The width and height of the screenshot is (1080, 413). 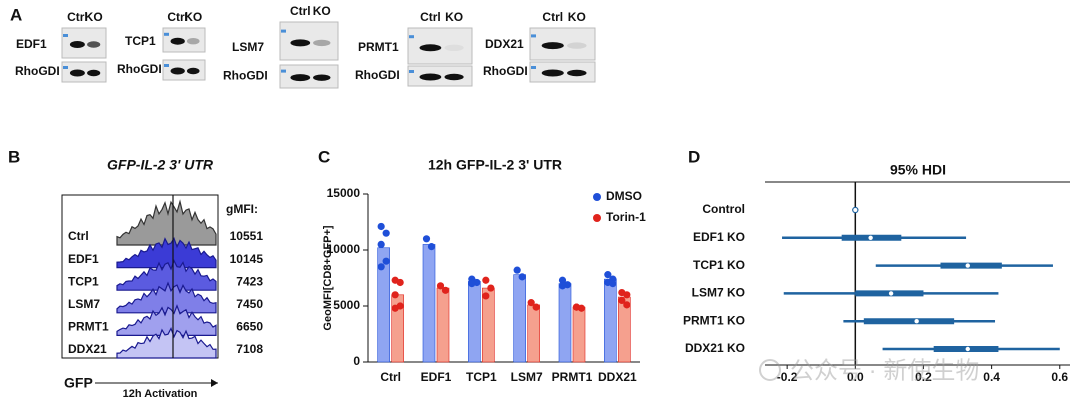 I want to click on gmfi-value: 10145, so click(x=247, y=259).